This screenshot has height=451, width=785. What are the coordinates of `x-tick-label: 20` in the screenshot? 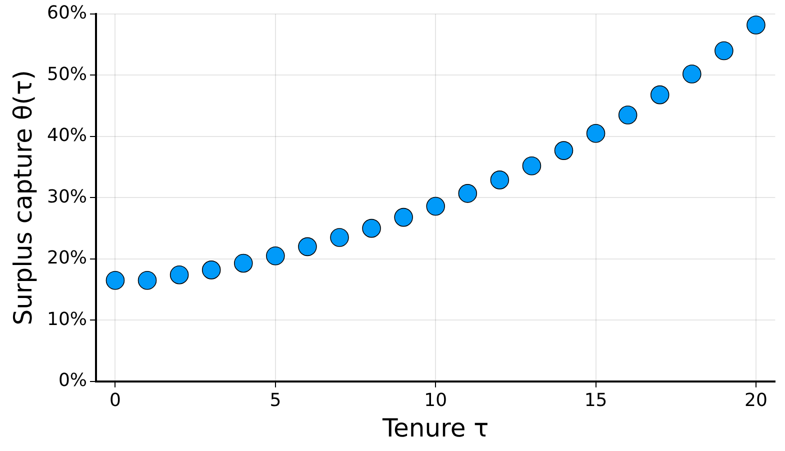 It's located at (756, 400).